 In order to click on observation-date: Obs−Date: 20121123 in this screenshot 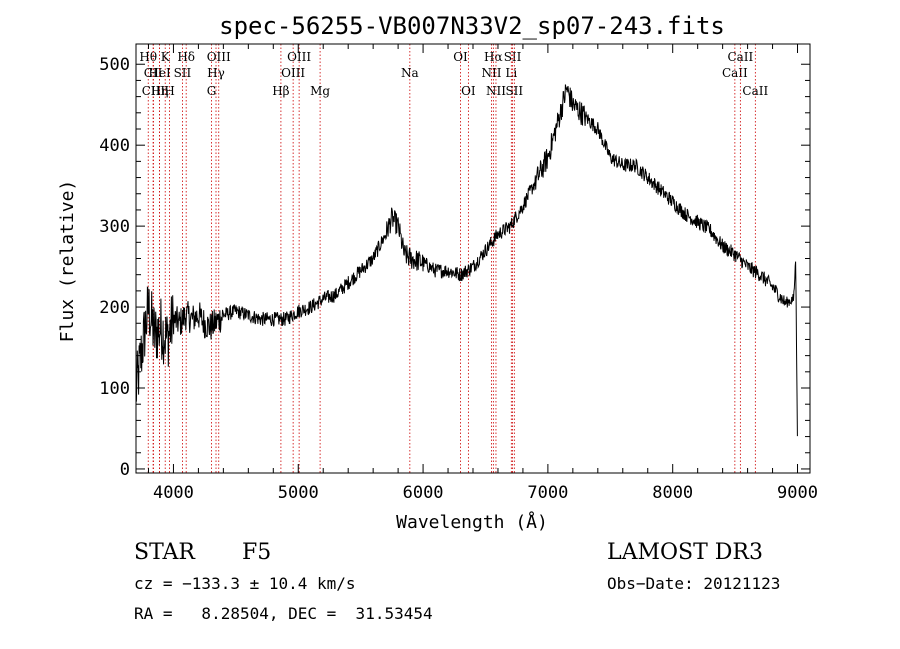, I will do `click(694, 583)`.